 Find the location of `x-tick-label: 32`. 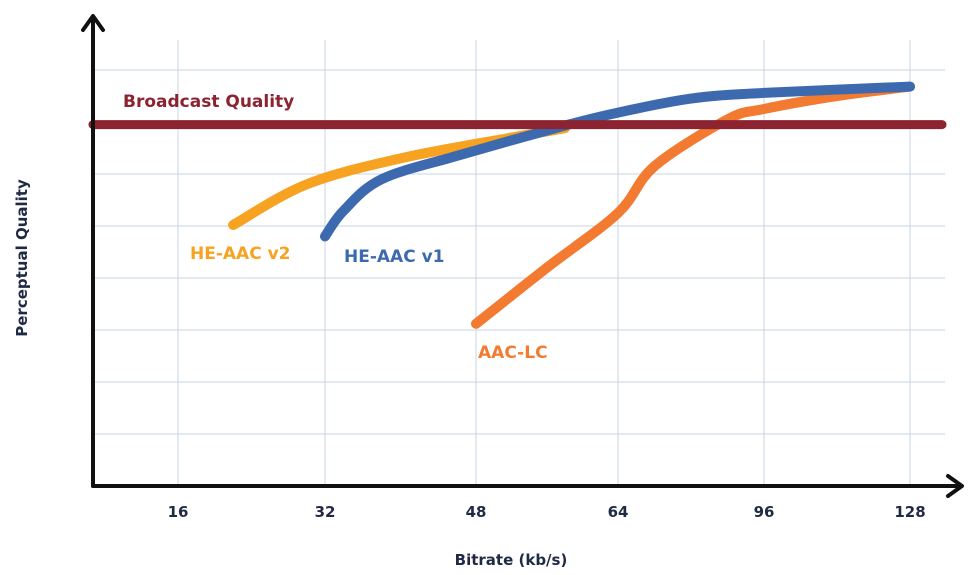

x-tick-label: 32 is located at coordinates (325, 512).